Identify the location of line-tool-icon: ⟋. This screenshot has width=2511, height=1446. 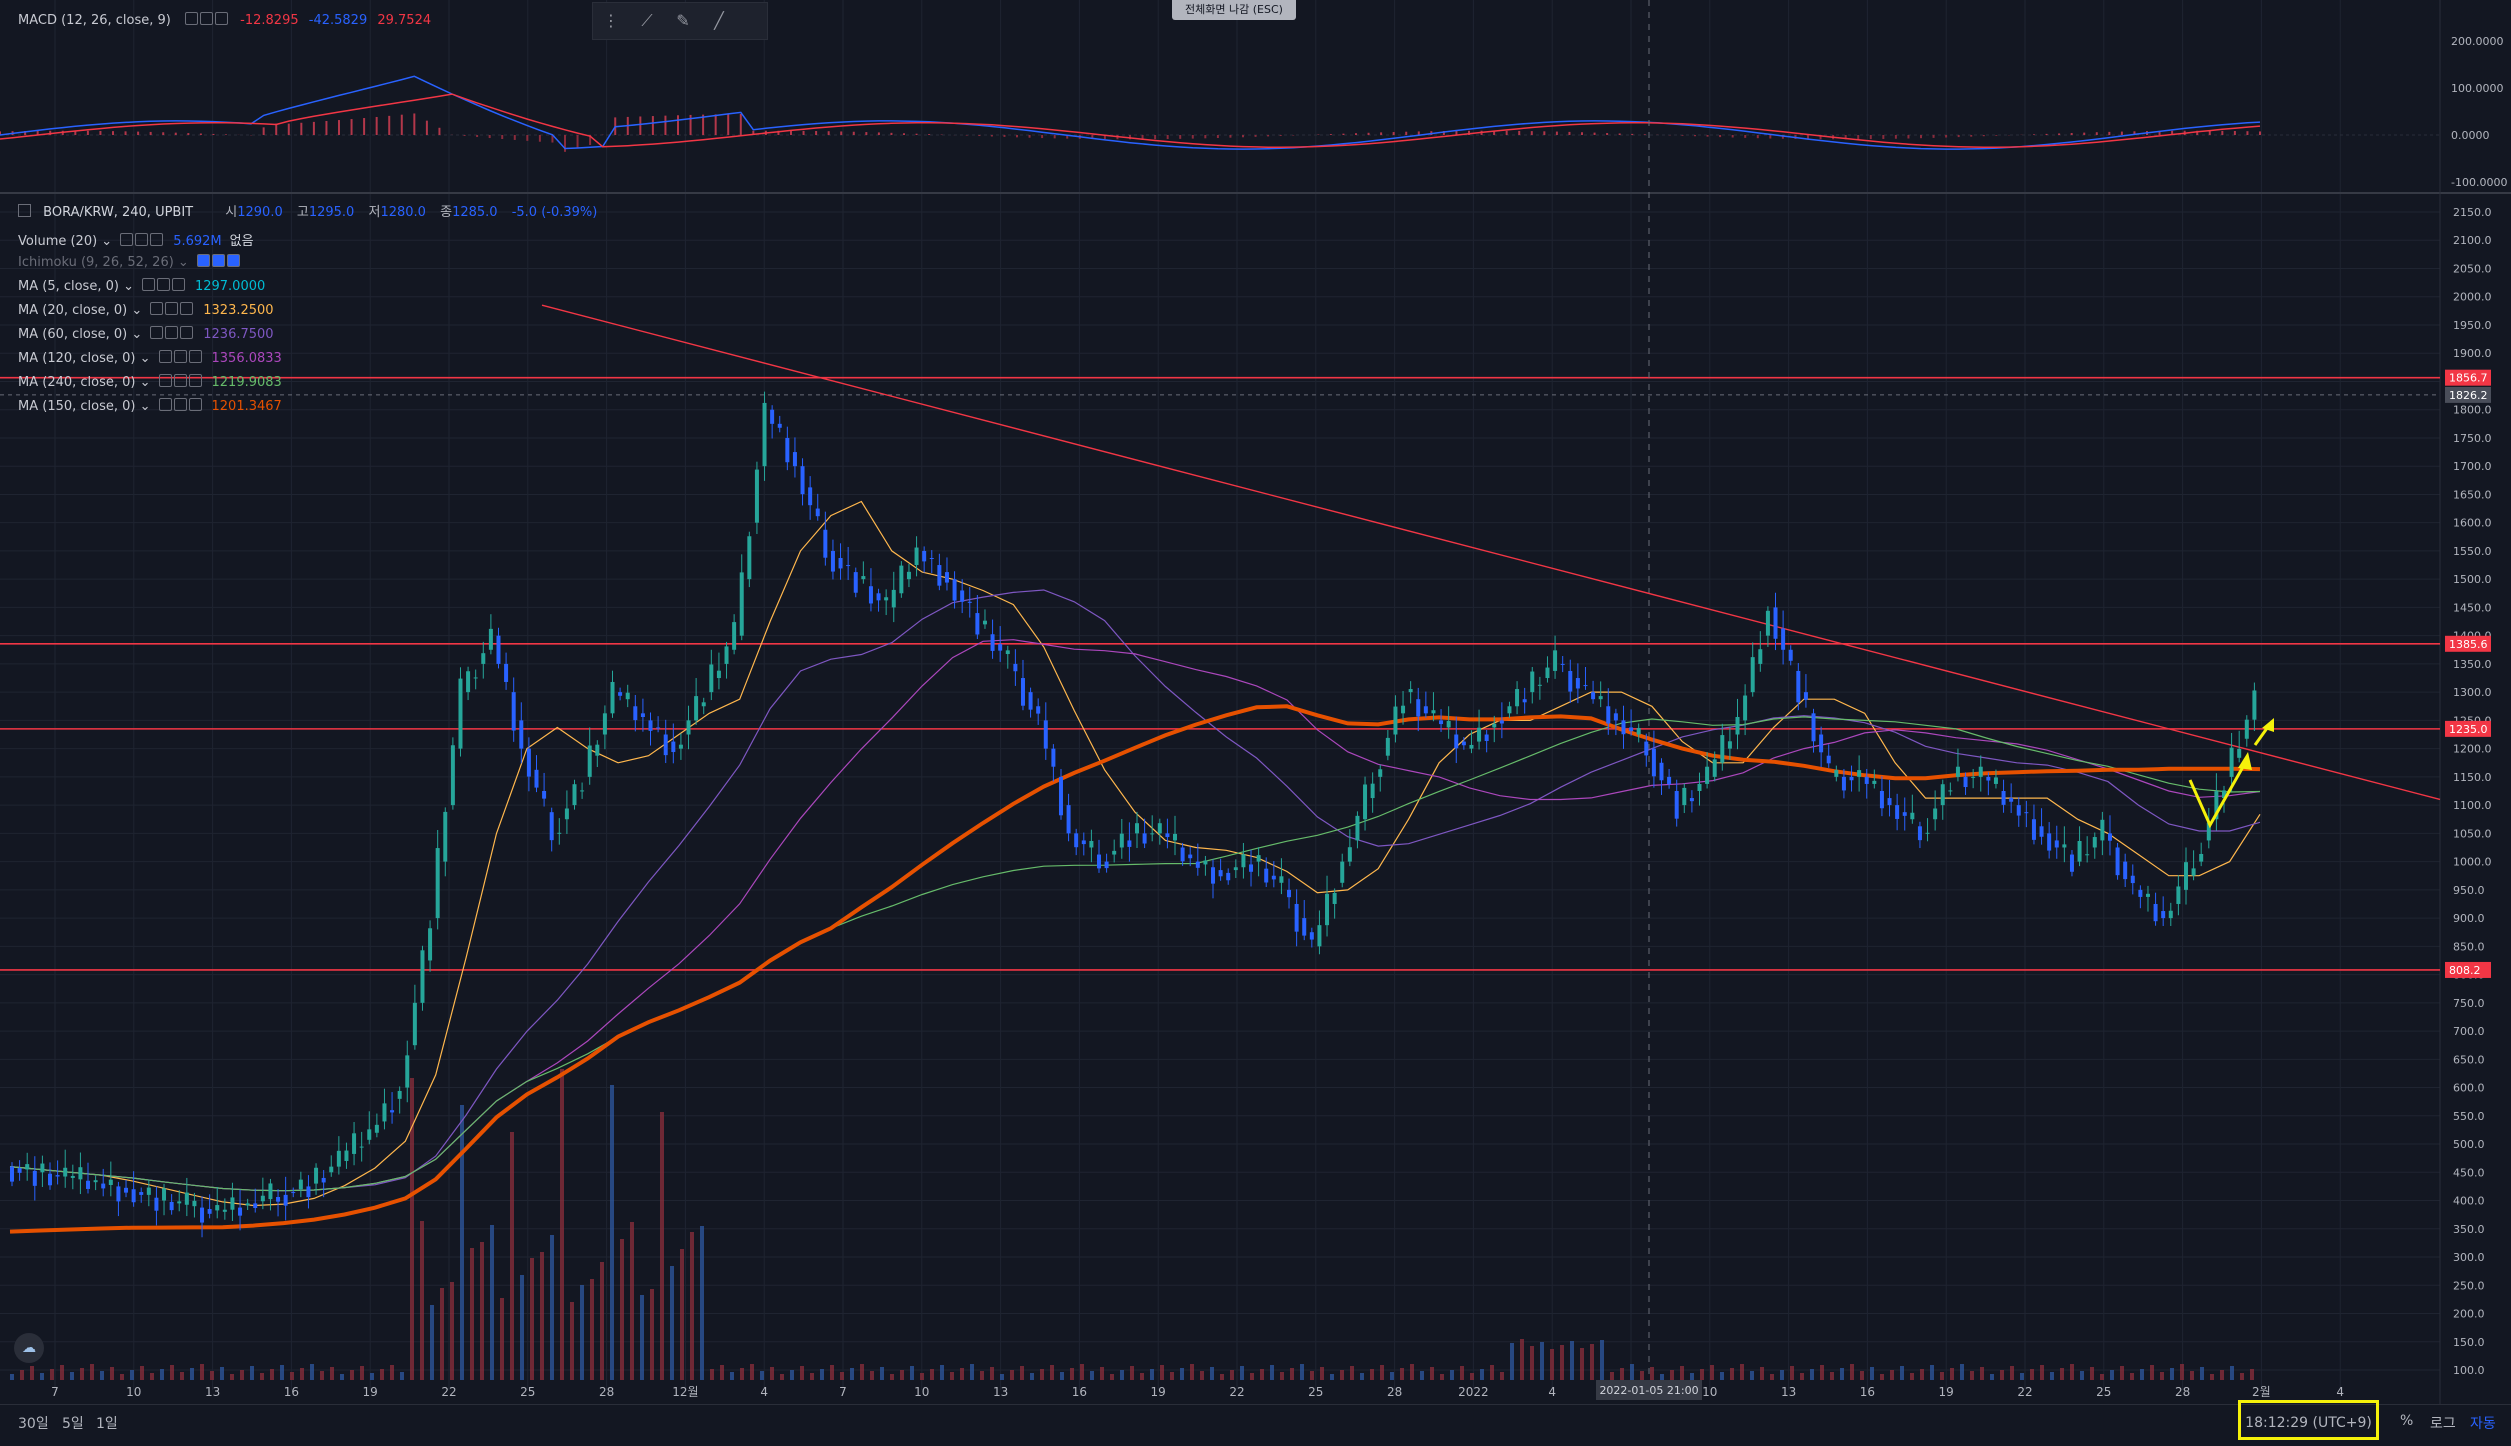
(647, 20).